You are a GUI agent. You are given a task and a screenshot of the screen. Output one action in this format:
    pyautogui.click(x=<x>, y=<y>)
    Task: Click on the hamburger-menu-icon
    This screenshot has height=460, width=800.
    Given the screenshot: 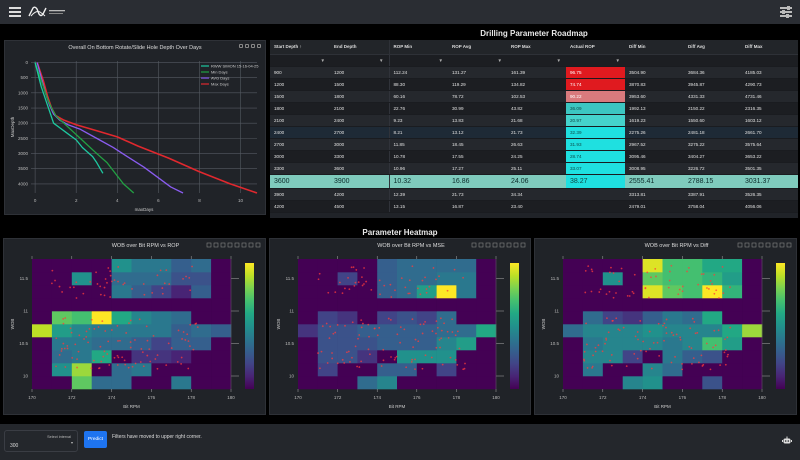 What is the action you would take?
    pyautogui.click(x=15, y=12)
    